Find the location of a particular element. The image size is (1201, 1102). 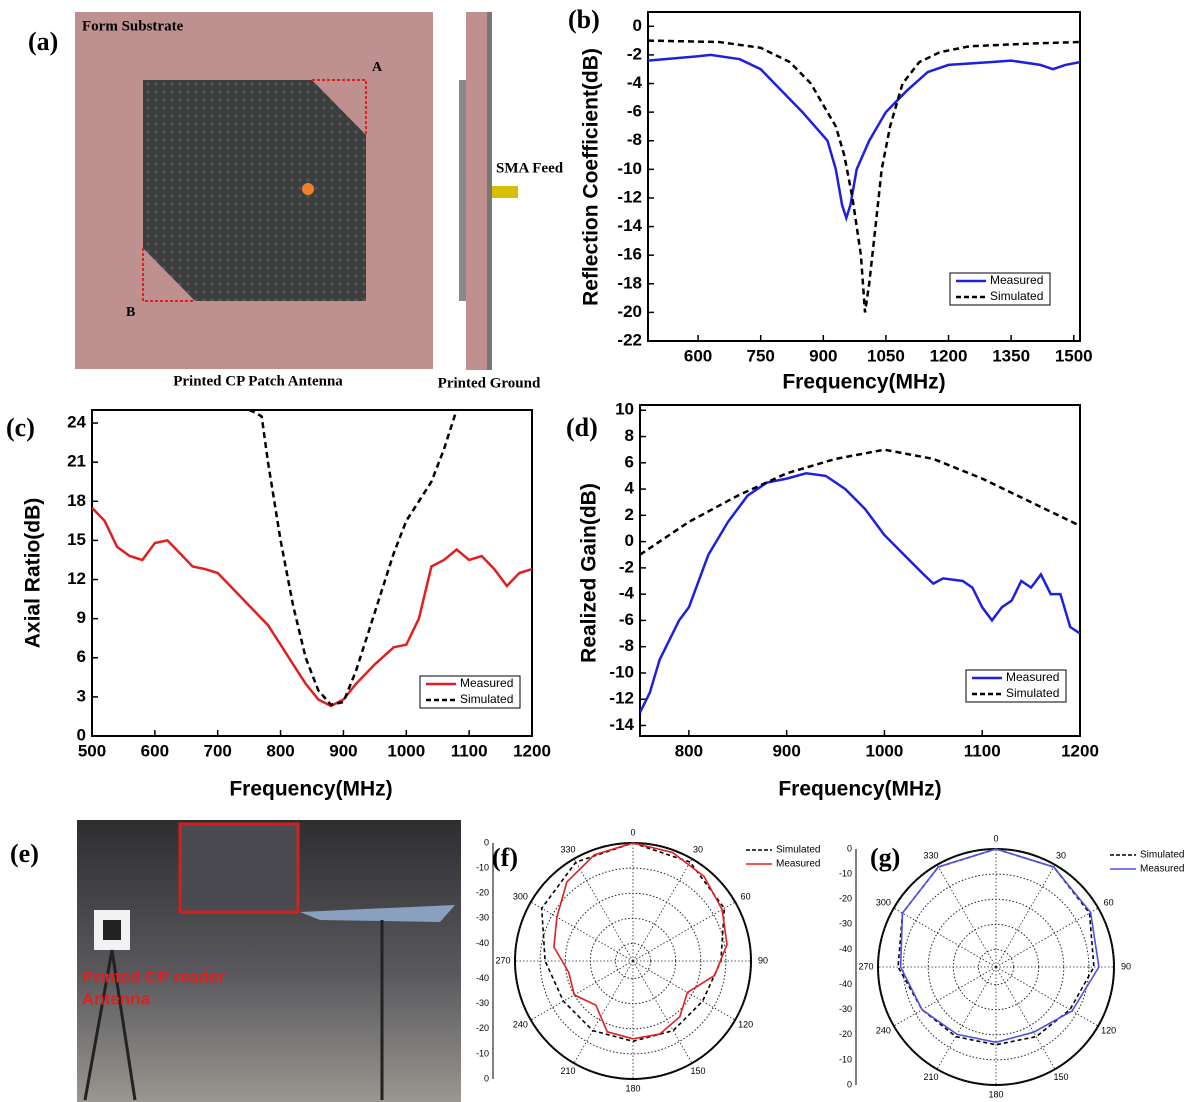

photo-e: (e) Printed CP reader Antenna is located at coordinates (235, 961).